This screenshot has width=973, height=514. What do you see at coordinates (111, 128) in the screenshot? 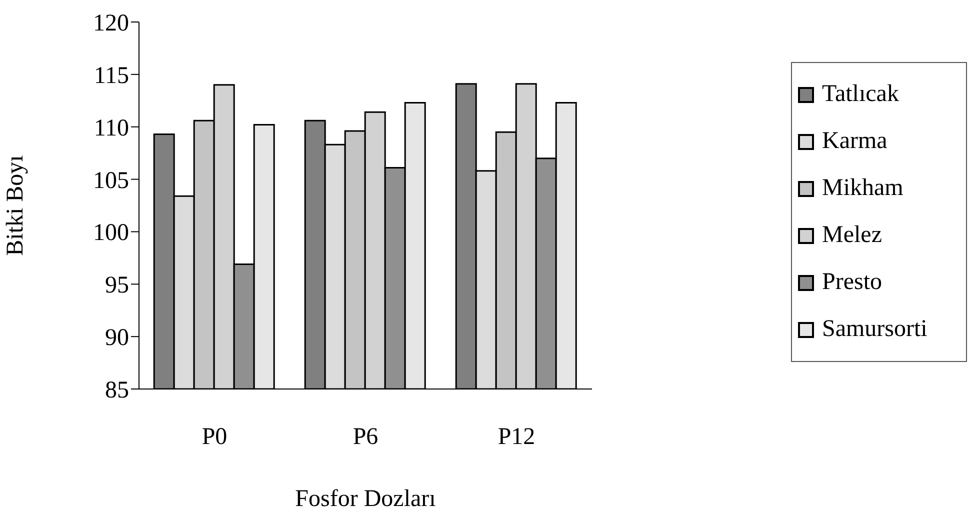
I see `y-tick-label: 110` at bounding box center [111, 128].